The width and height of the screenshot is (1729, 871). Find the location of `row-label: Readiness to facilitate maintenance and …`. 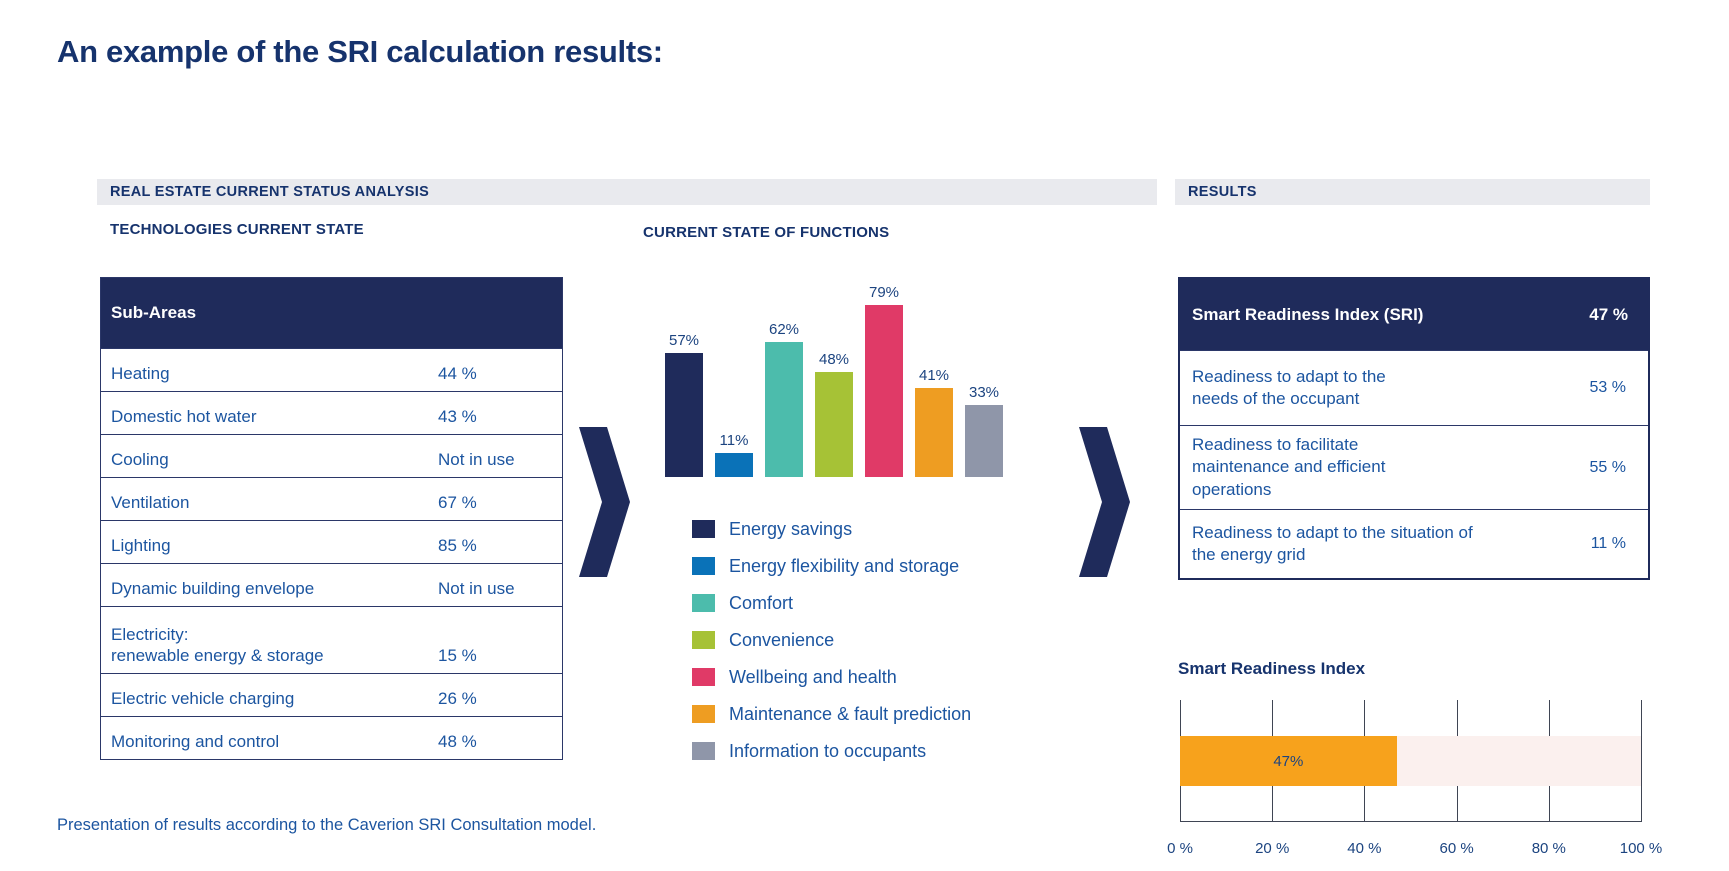

row-label: Readiness to facilitate maintenance and … is located at coordinates (1289, 467).